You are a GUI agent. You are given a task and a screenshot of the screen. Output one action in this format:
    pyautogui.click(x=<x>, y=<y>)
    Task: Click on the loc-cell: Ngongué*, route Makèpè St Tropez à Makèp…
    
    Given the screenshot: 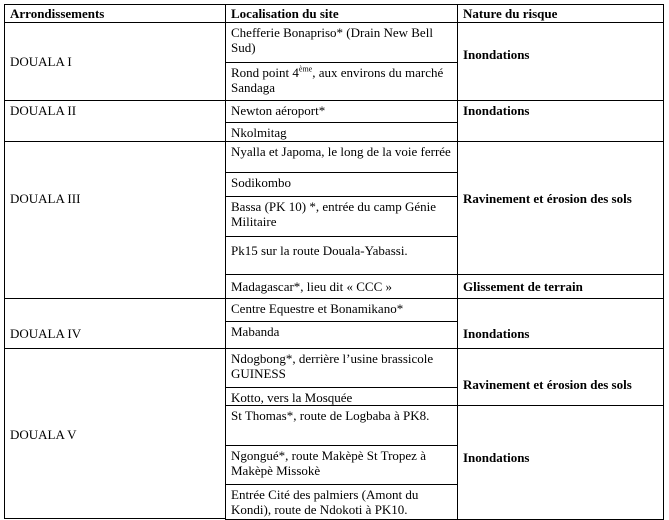 What is the action you would take?
    pyautogui.click(x=341, y=465)
    